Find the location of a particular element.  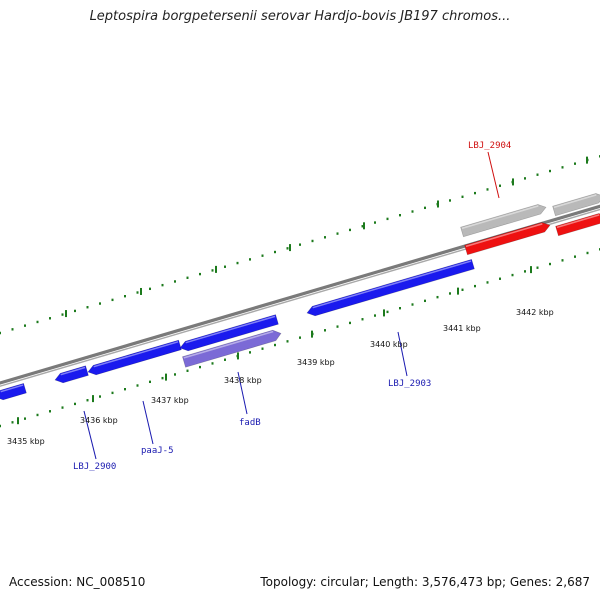

gene-arrow-lbj2903-shape is located at coordinates (390, 287).